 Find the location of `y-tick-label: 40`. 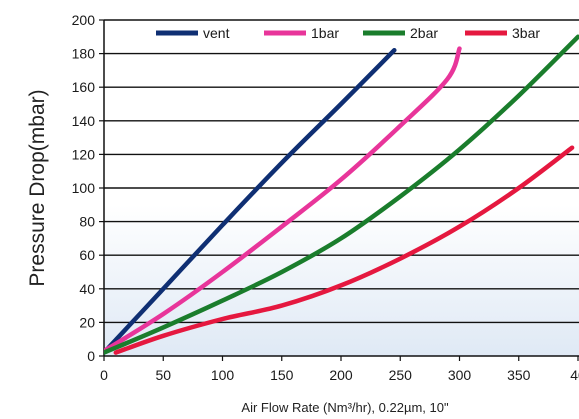

y-tick-label: 40 is located at coordinates (87, 289).